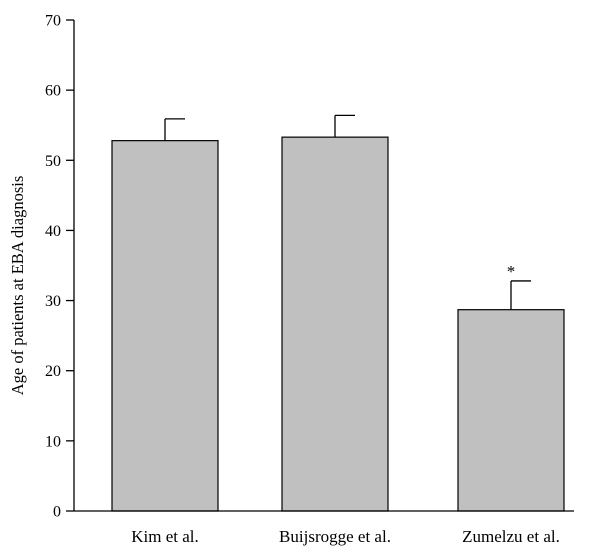  Describe the element at coordinates (53, 441) in the screenshot. I see `y-tick-label: 10` at that location.